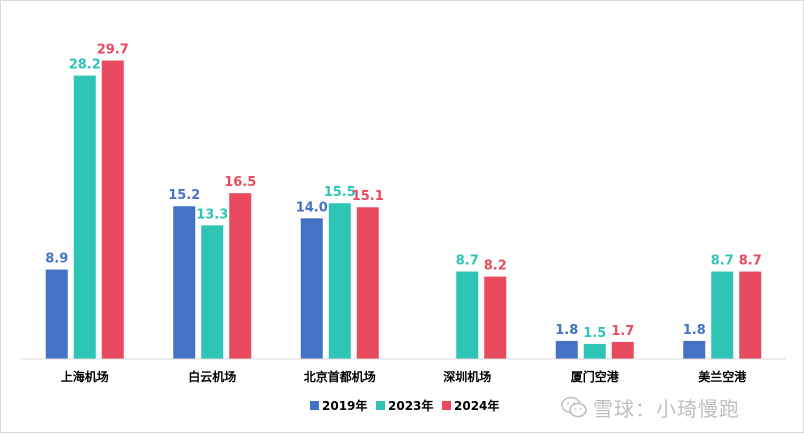 The width and height of the screenshot is (804, 434). Describe the element at coordinates (410, 405) in the screenshot. I see `legend-label: 2023年` at that location.